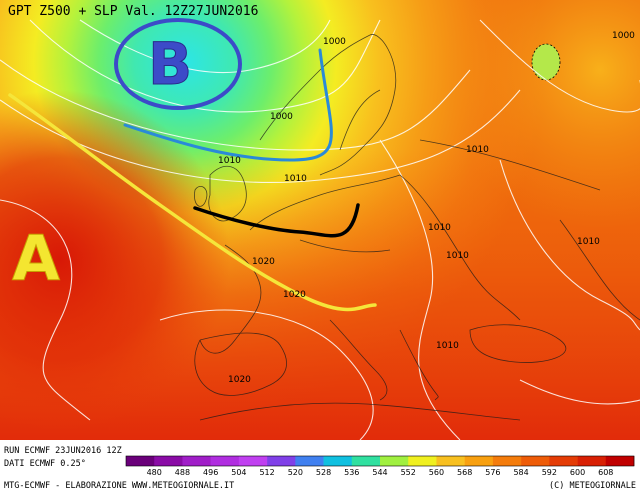 This screenshot has height=493, width=640. Describe the element at coordinates (210, 472) in the screenshot. I see `legend-value: 496` at that location.